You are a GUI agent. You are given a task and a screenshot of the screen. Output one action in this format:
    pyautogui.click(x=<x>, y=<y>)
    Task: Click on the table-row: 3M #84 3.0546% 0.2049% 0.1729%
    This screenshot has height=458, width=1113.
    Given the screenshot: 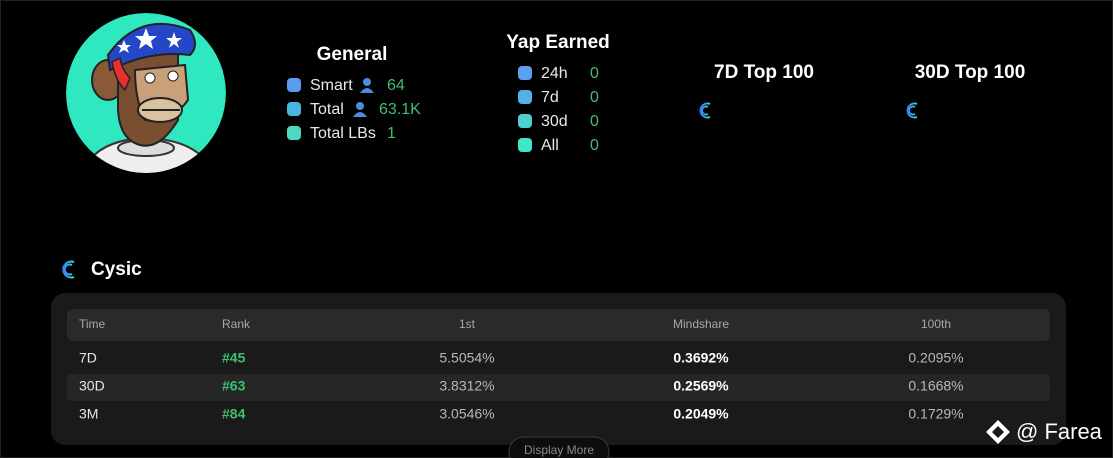 What is the action you would take?
    pyautogui.click(x=521, y=414)
    